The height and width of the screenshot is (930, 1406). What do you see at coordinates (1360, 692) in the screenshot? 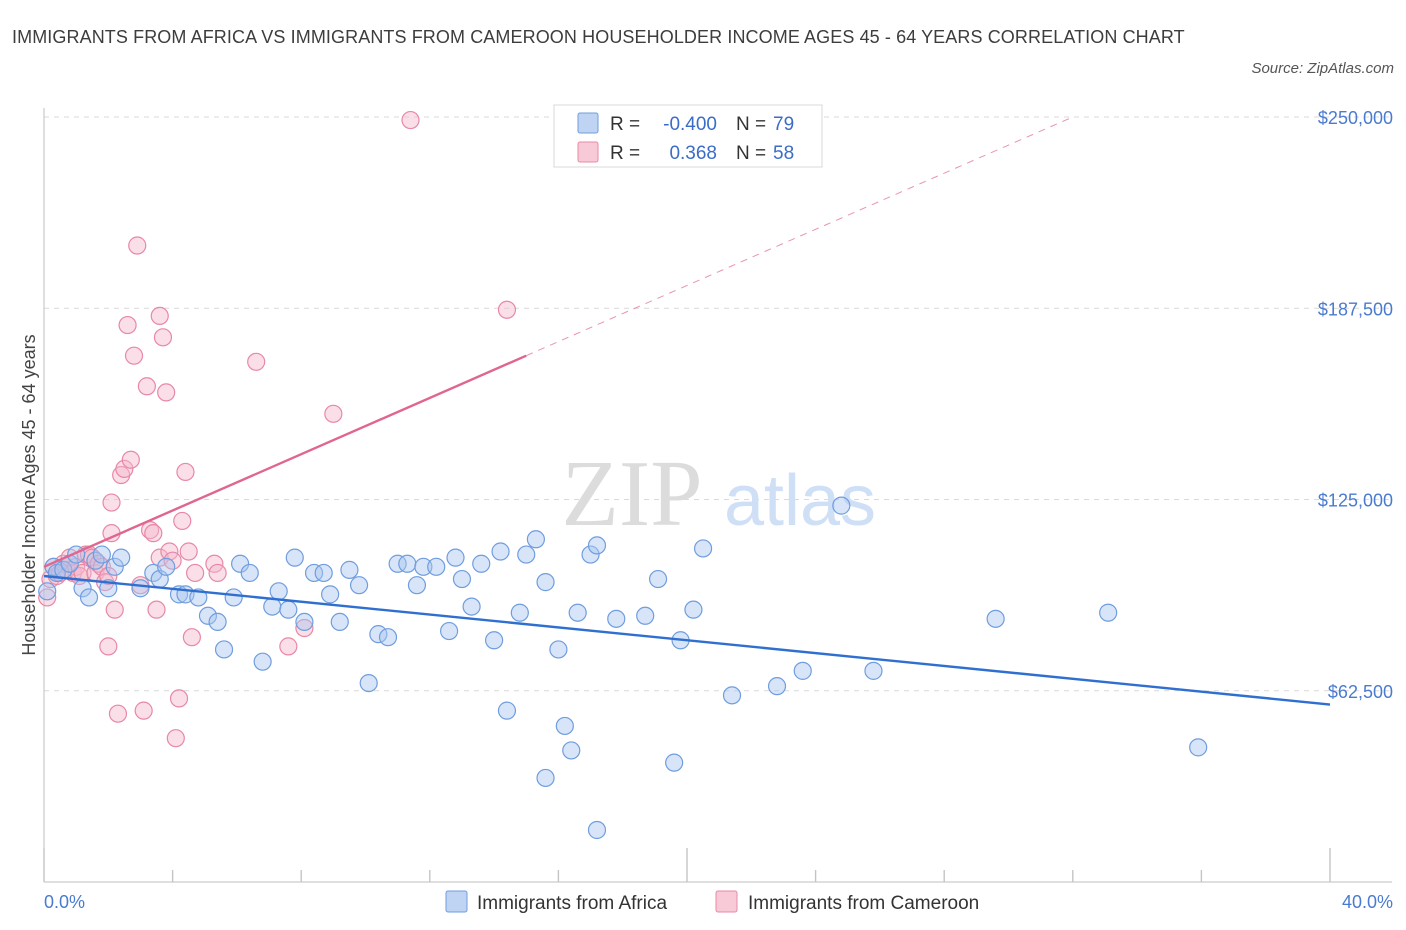
I see `y-tick-label-0: $62,500` at bounding box center [1360, 692].